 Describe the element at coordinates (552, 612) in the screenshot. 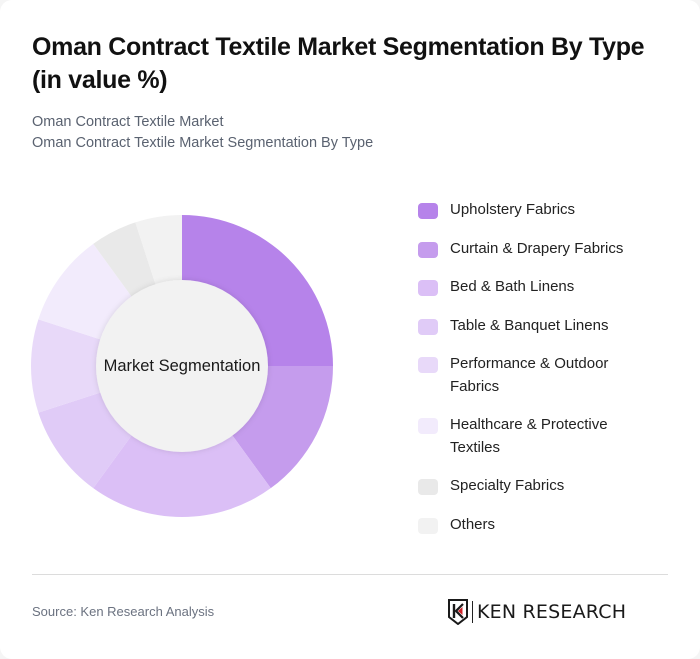

I see `logo-wordmark: KEN RESEARCH` at that location.